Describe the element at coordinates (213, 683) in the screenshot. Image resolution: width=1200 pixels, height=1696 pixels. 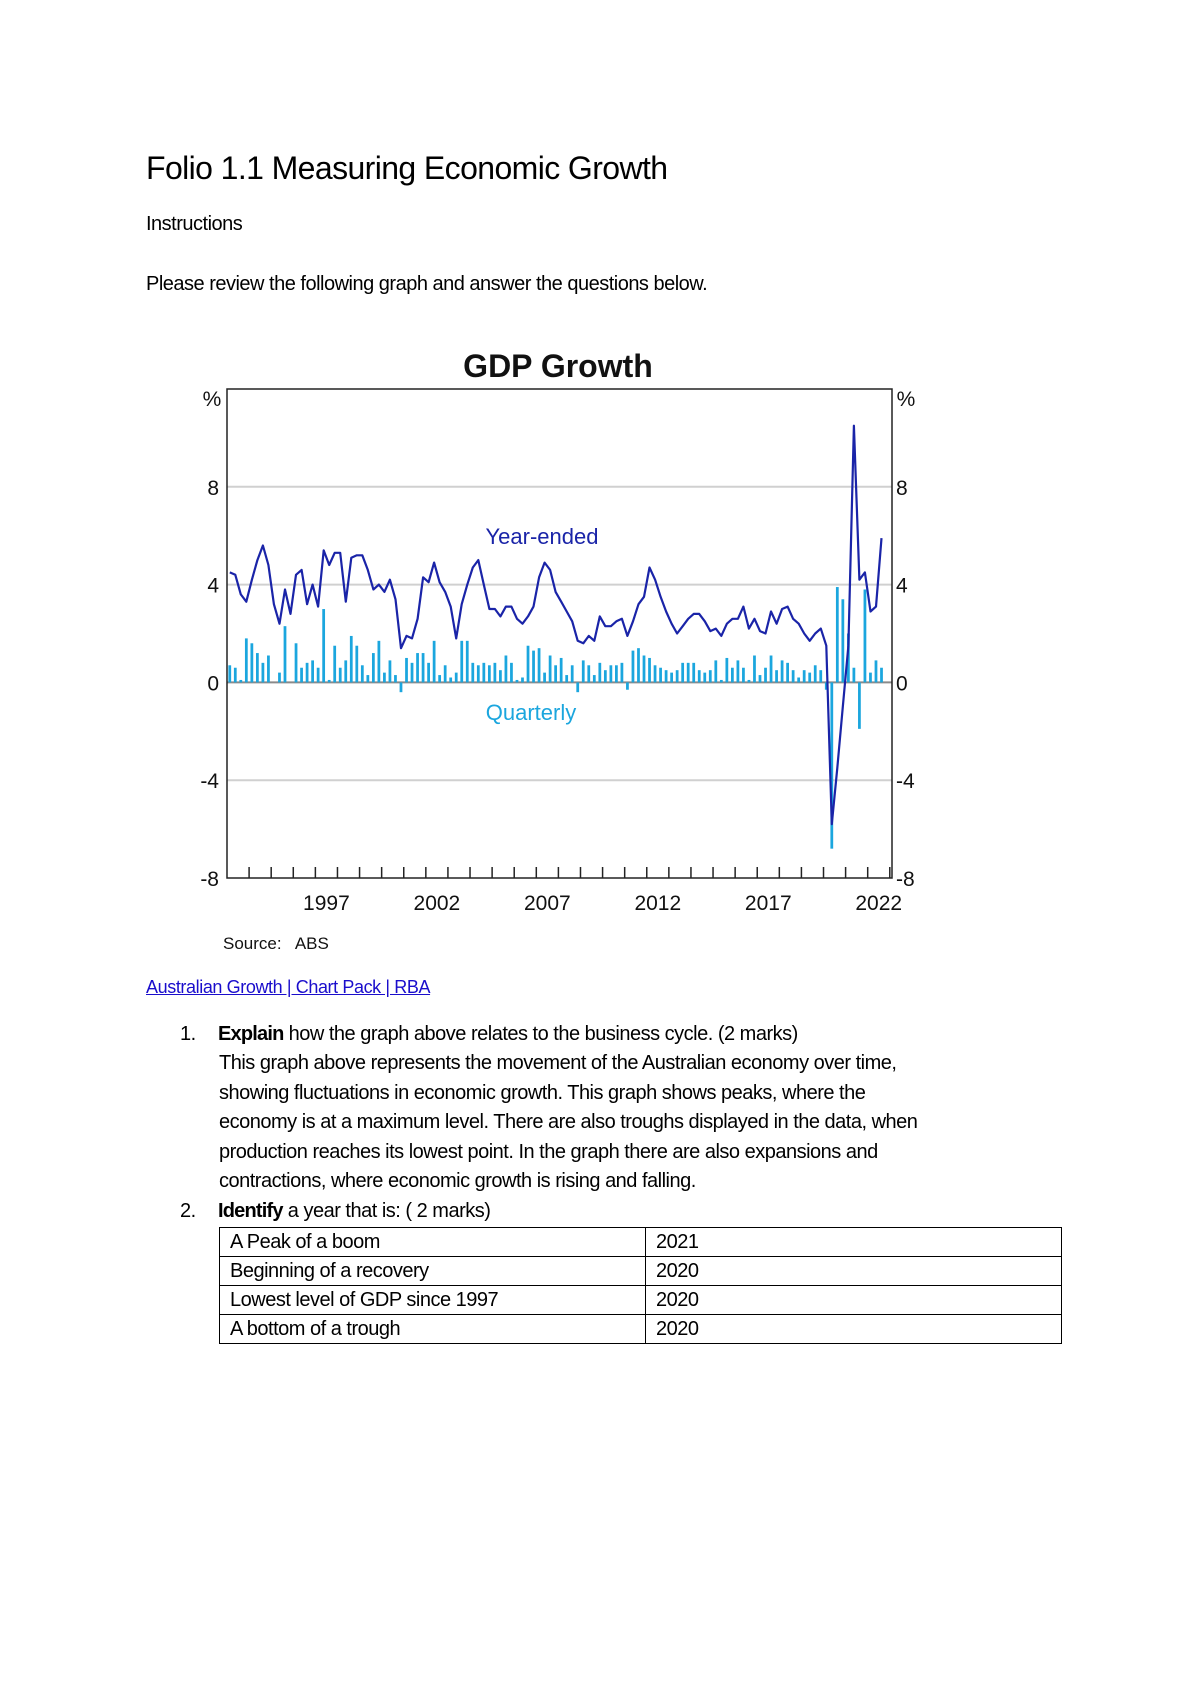
I see `y-tick-label-left: 0` at that location.